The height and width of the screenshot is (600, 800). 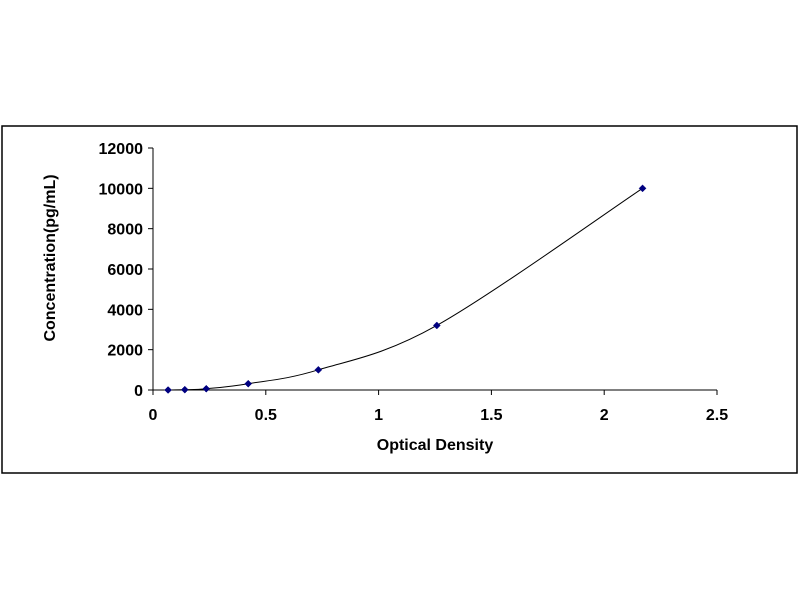 What do you see at coordinates (435, 392) in the screenshot?
I see `x-ticks` at bounding box center [435, 392].